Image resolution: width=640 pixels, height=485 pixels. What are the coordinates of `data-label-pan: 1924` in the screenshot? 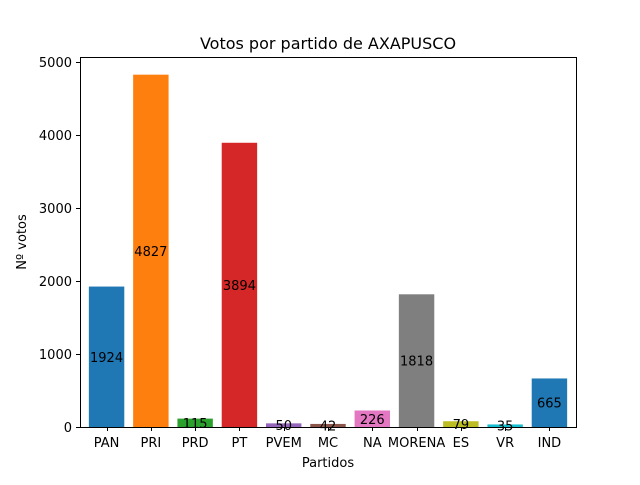 It's located at (106, 358).